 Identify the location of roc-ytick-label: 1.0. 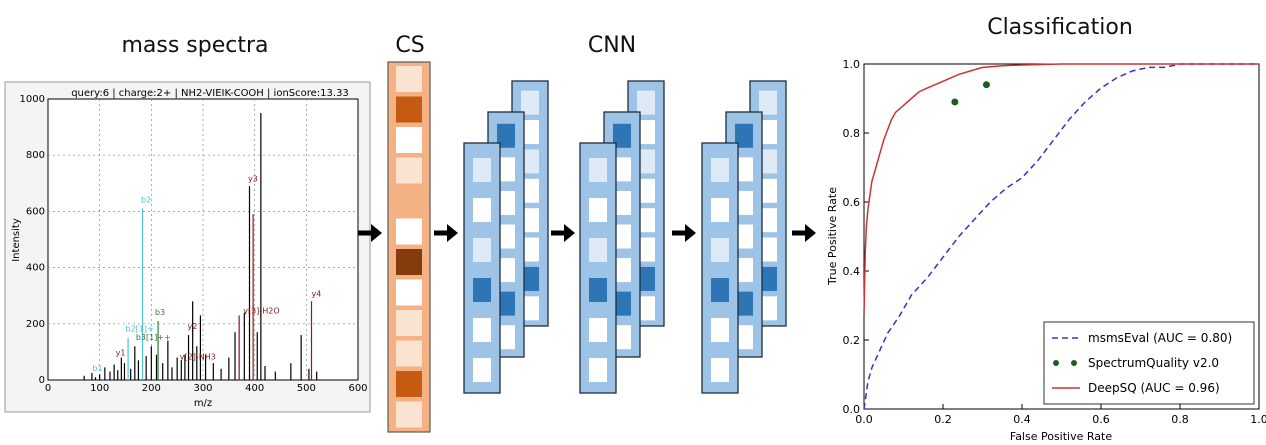
(852, 64).